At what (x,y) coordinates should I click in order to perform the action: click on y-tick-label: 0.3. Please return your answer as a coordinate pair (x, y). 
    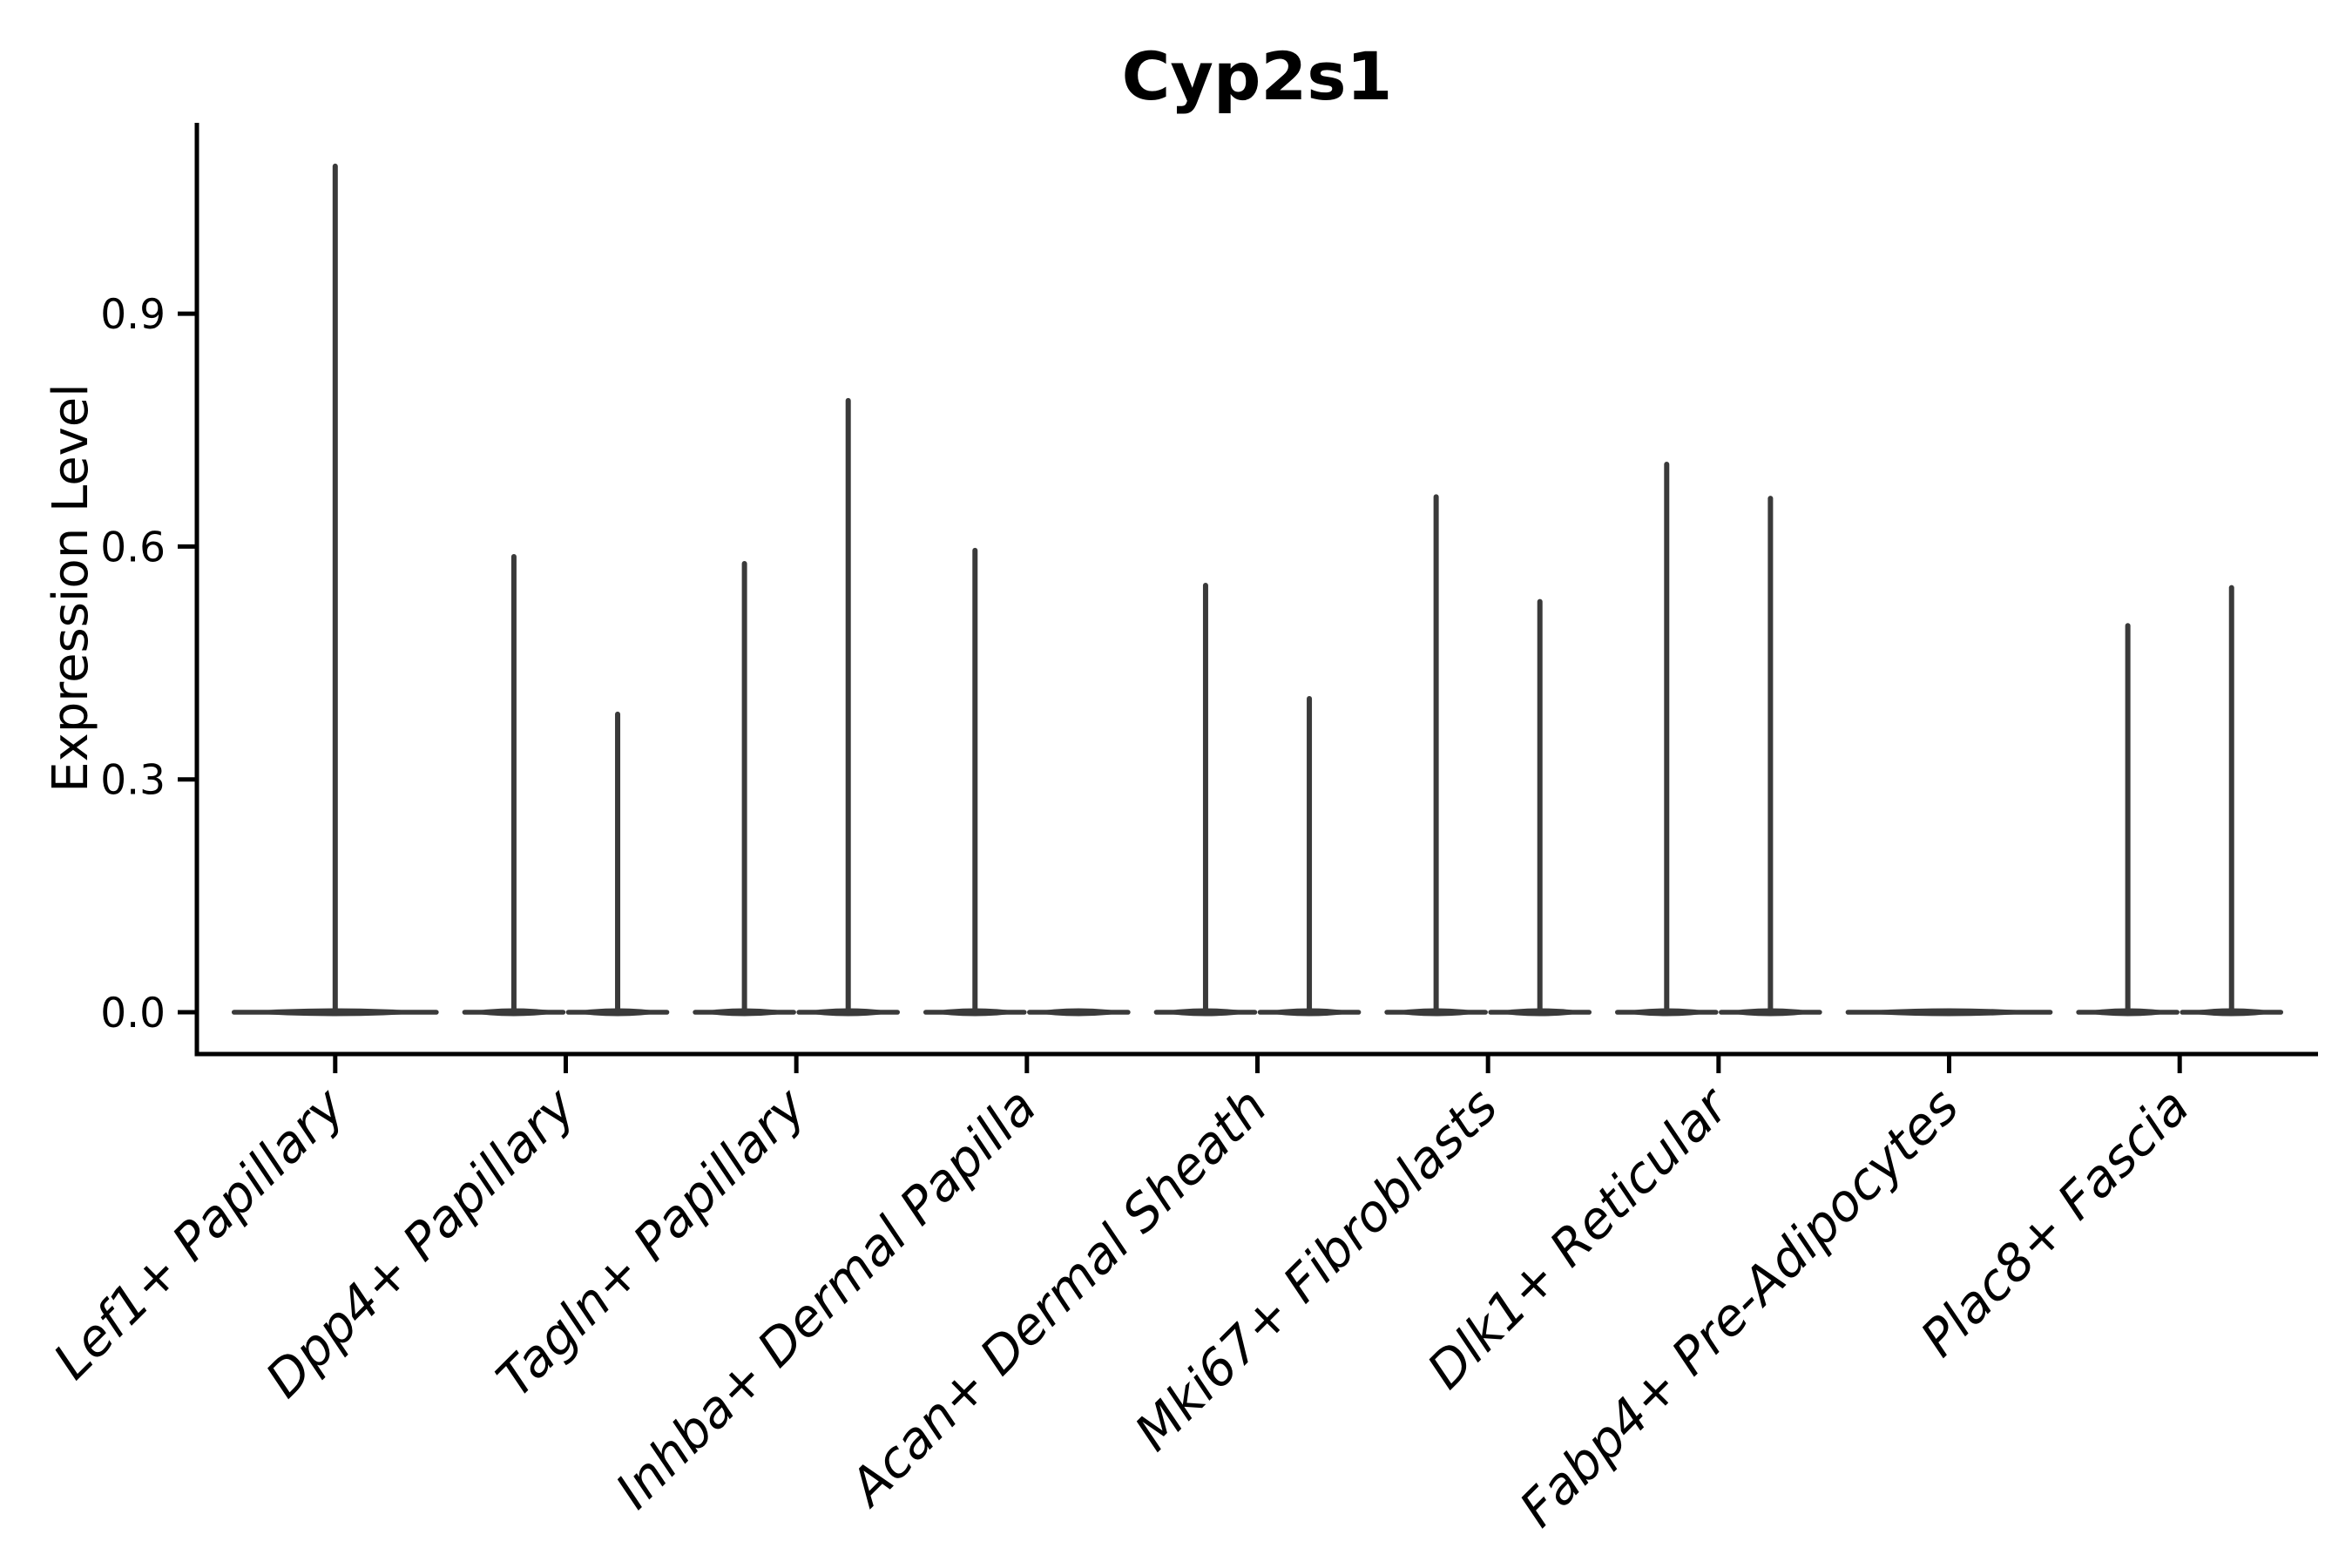
    Looking at the image, I should click on (133, 781).